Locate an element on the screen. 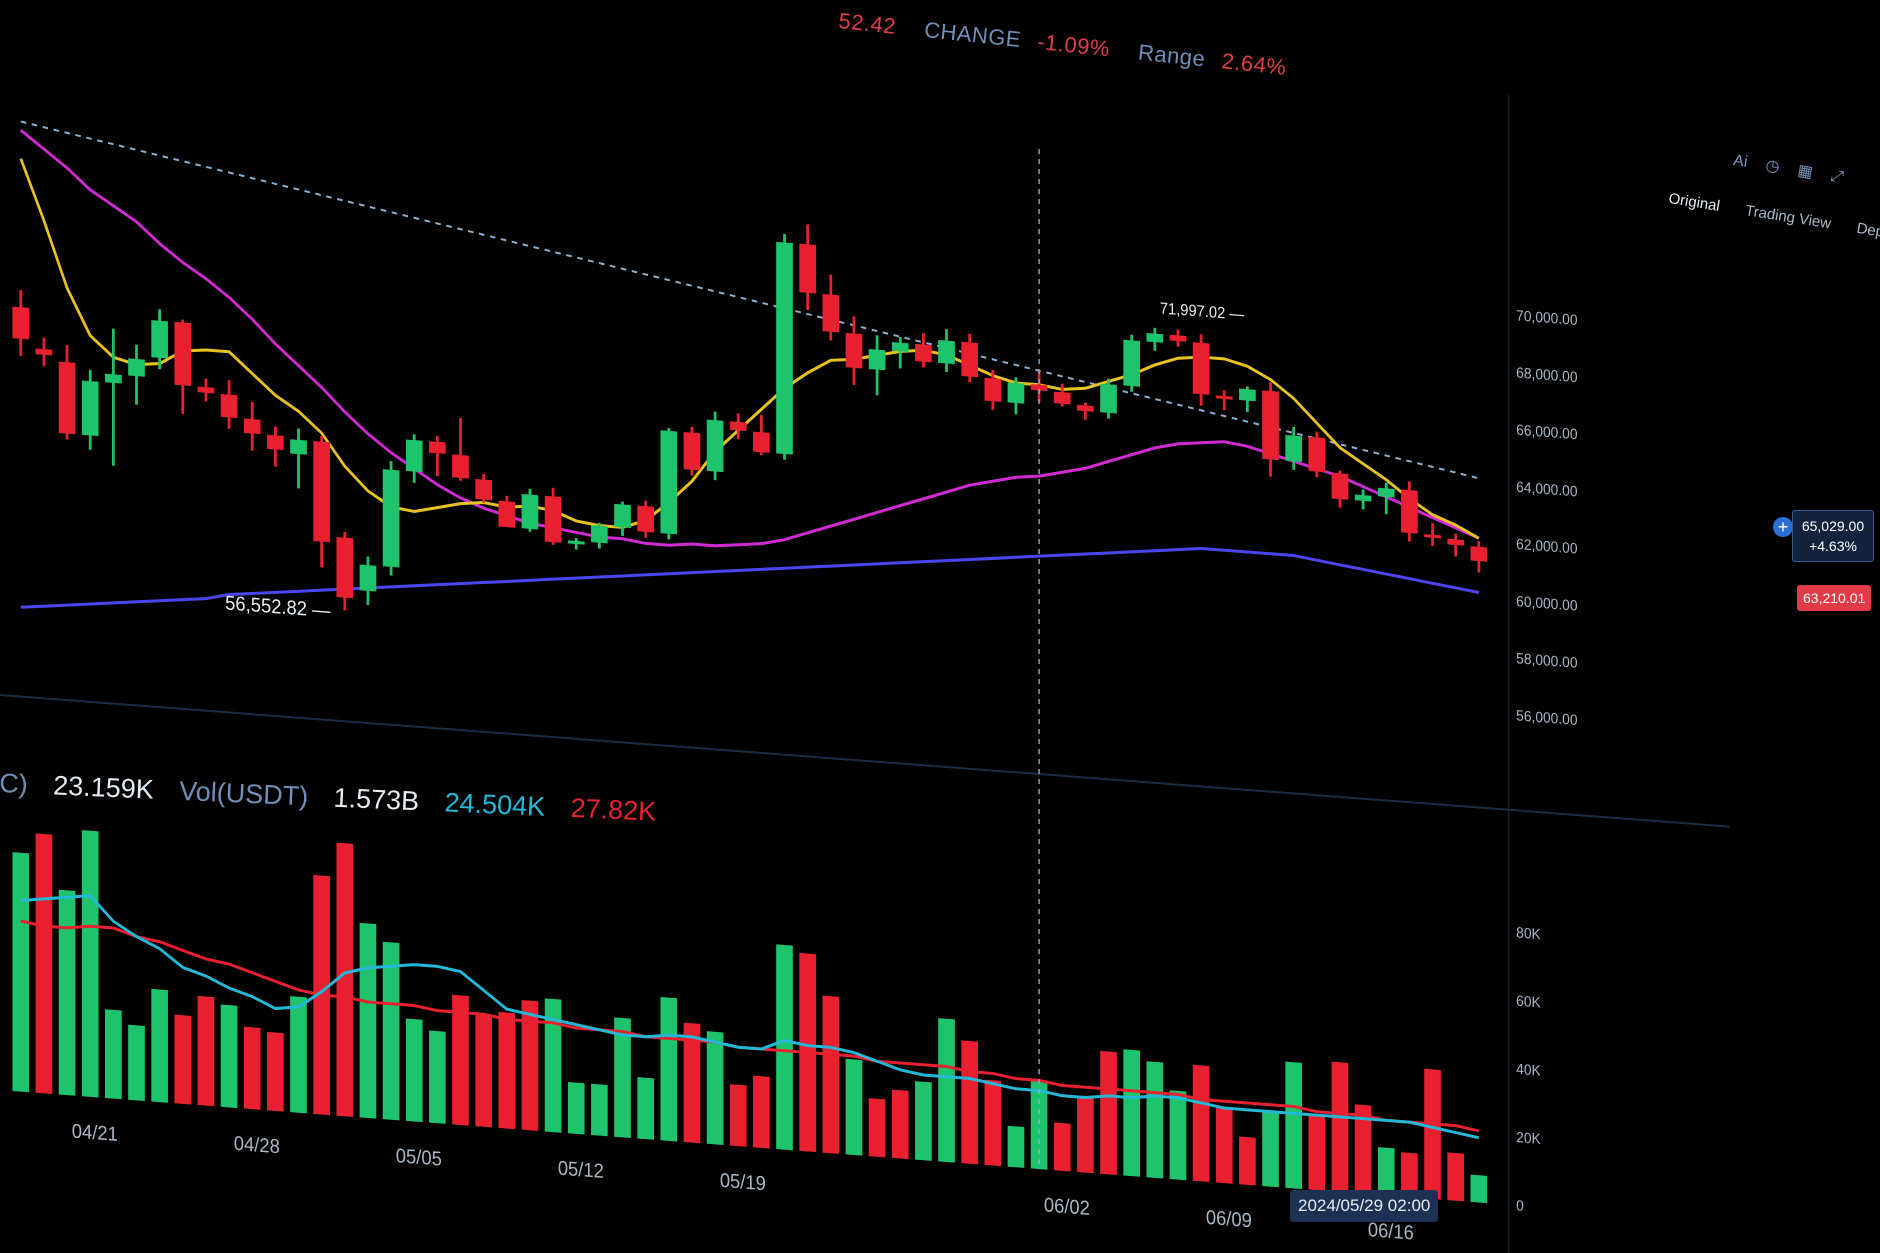 This screenshot has height=1253, width=1880. pane-divider is located at coordinates (865, 761).